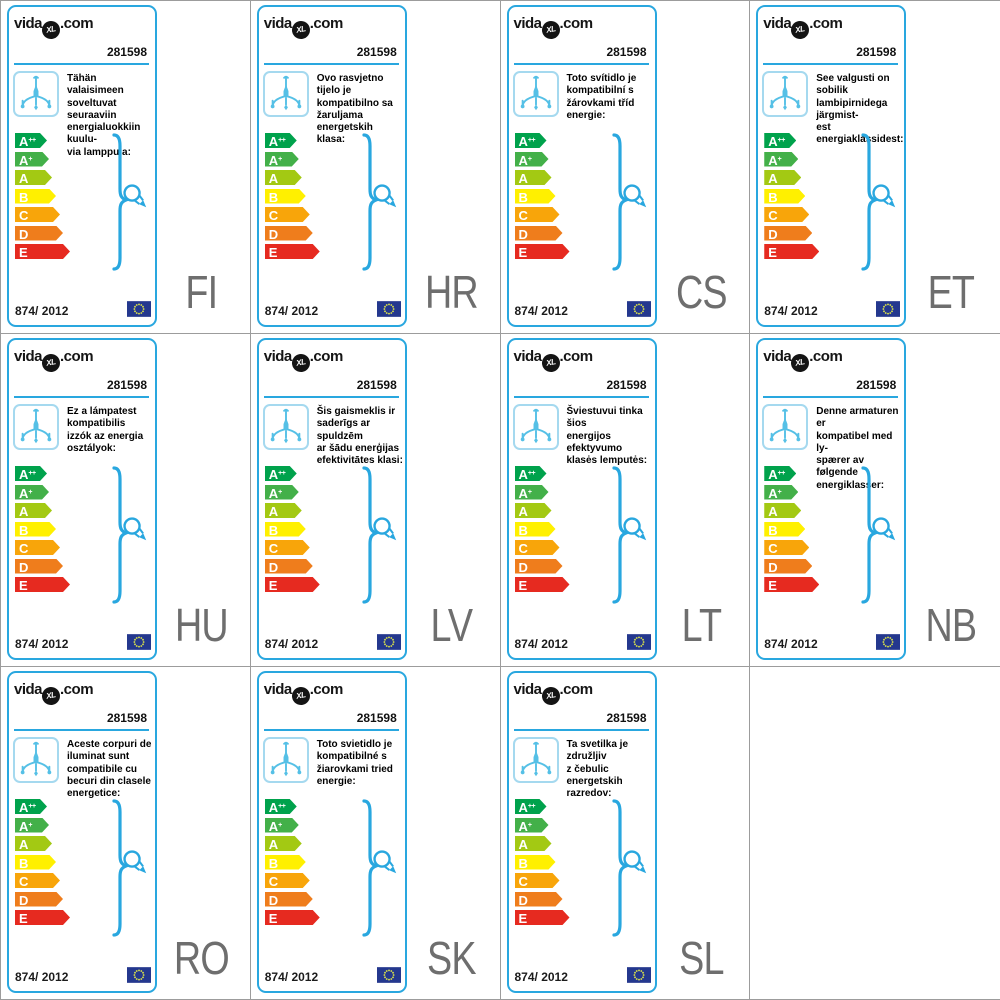 Image resolution: width=1000 pixels, height=1000 pixels. Describe the element at coordinates (951, 292) in the screenshot. I see `language-code: ET` at that location.